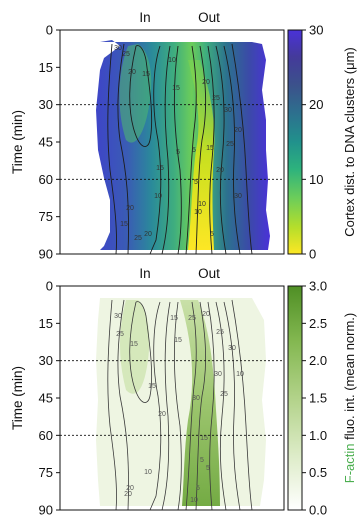  Describe the element at coordinates (49, 286) in the screenshot. I see `factin-y-tick-label: 0` at that location.